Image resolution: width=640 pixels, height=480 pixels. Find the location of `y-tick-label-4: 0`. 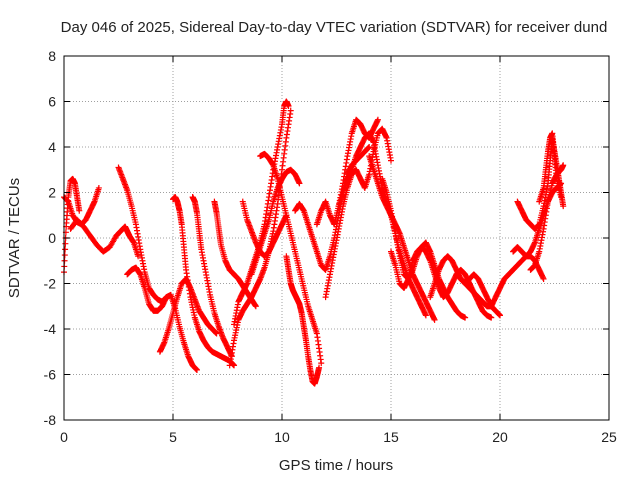

y-tick-label-4: 0 is located at coordinates (52, 238).